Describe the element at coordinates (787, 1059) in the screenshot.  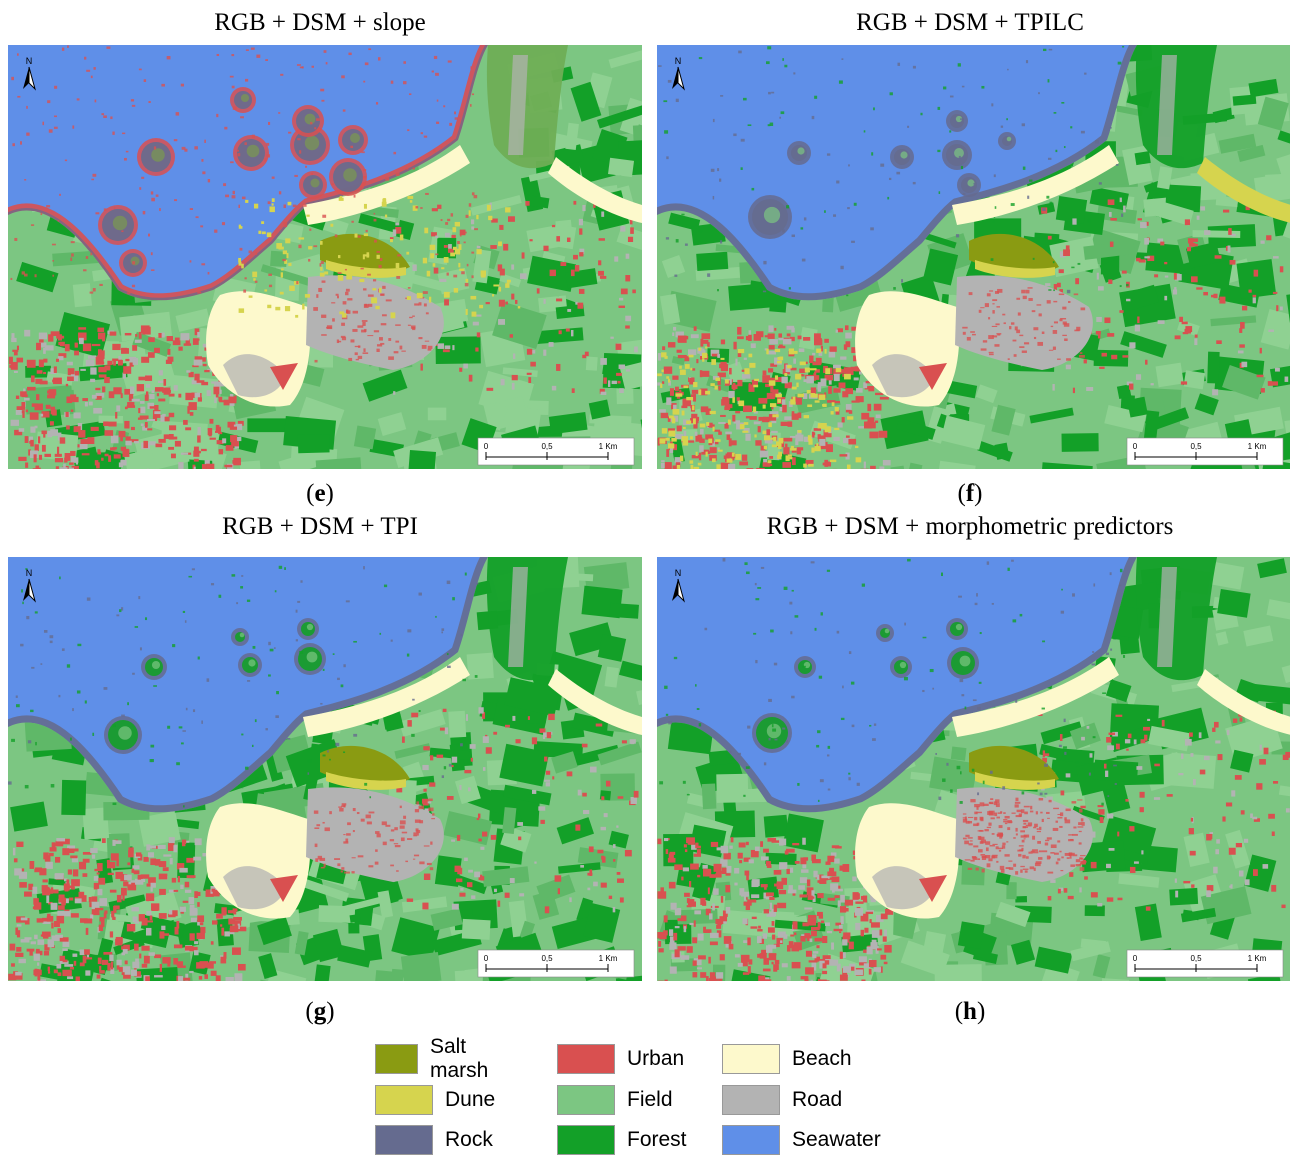
I see `legend-item-beach: Beach` at that location.